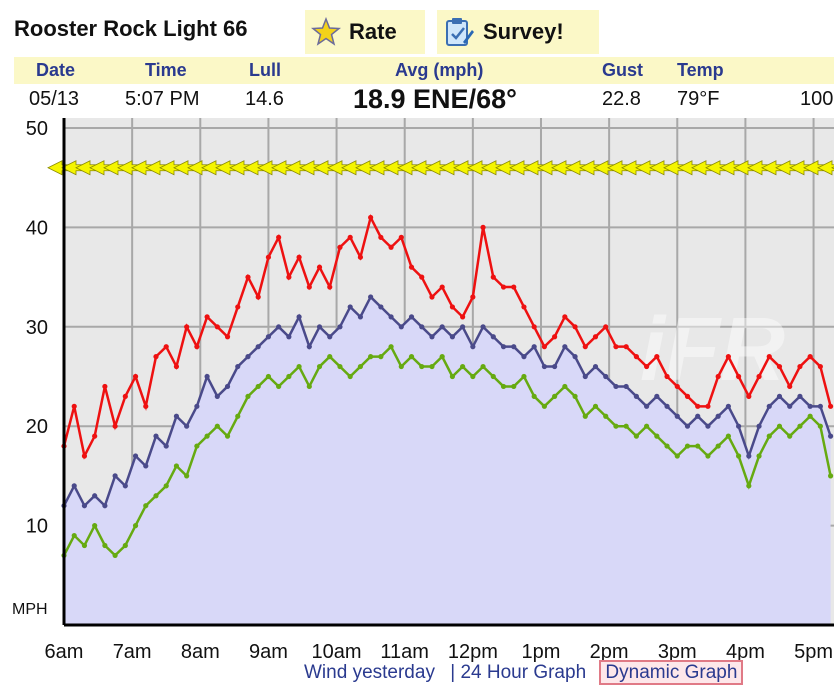 The width and height of the screenshot is (834, 700). I want to click on x-tick-label: 4pm, so click(745, 652).